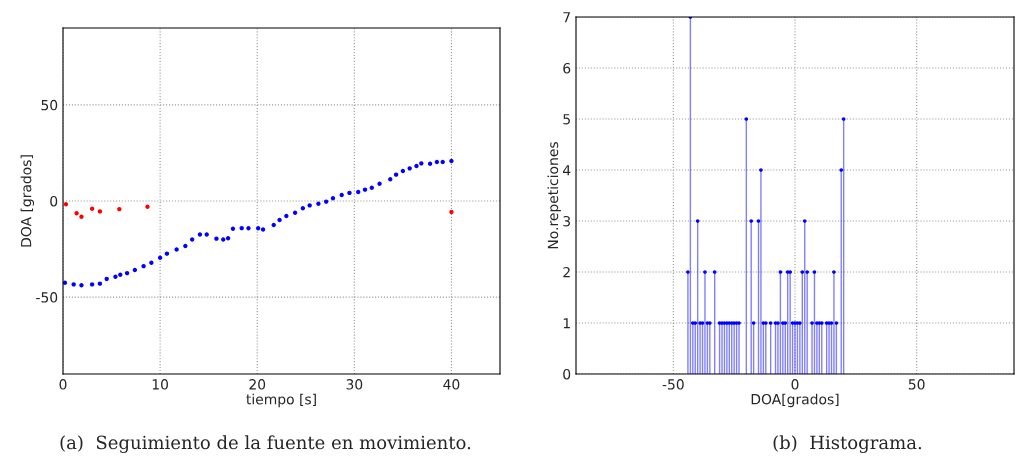 Image resolution: width=1021 pixels, height=465 pixels. Describe the element at coordinates (795, 400) in the screenshot. I see `x-axis-title: DOA[grados]` at that location.